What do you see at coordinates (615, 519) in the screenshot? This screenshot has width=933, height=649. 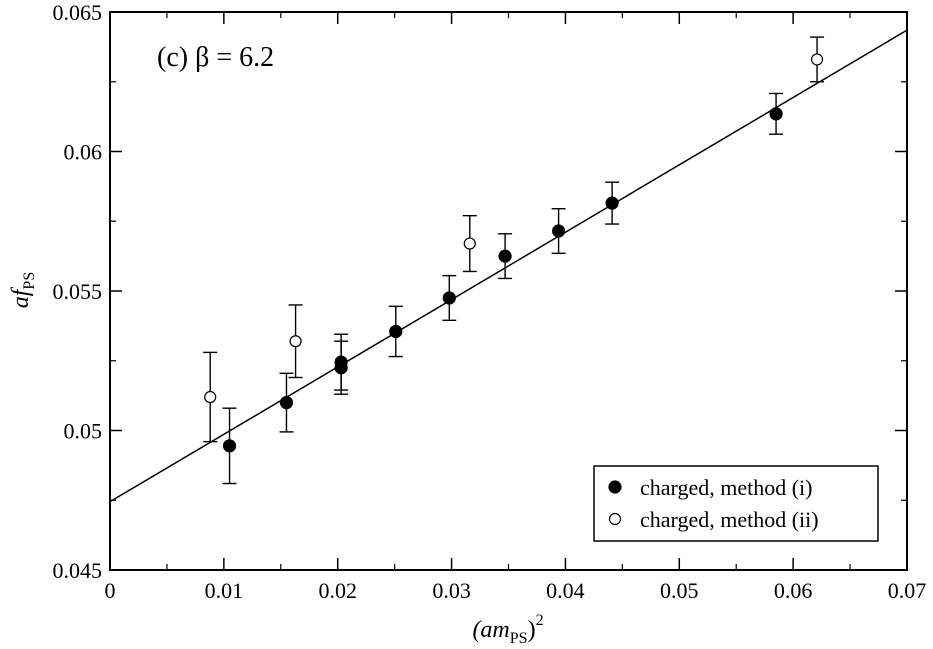 I see `legend-marker-method-ii` at bounding box center [615, 519].